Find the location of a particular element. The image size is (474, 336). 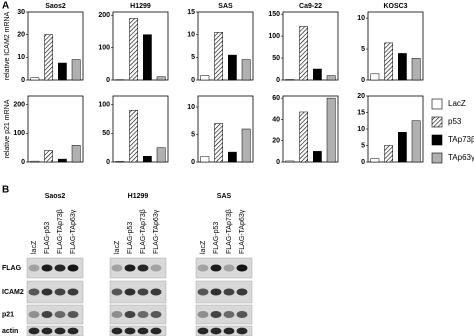

lane-label: FLAG-TAp73β is located at coordinates (60, 231).